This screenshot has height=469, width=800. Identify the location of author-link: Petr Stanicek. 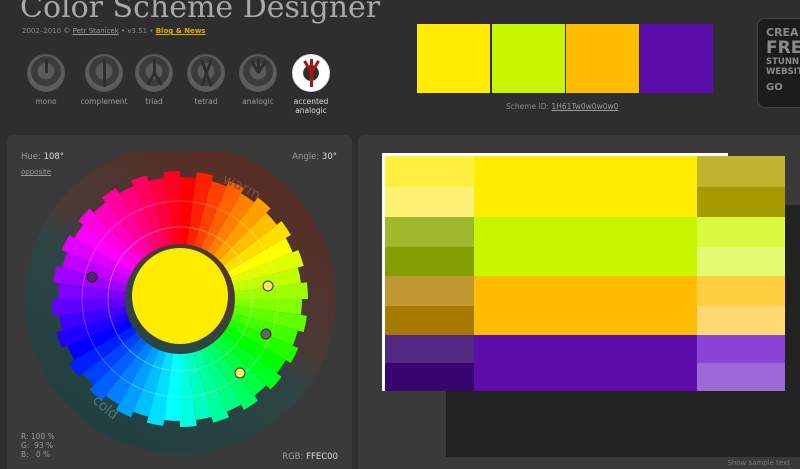
(95, 31).